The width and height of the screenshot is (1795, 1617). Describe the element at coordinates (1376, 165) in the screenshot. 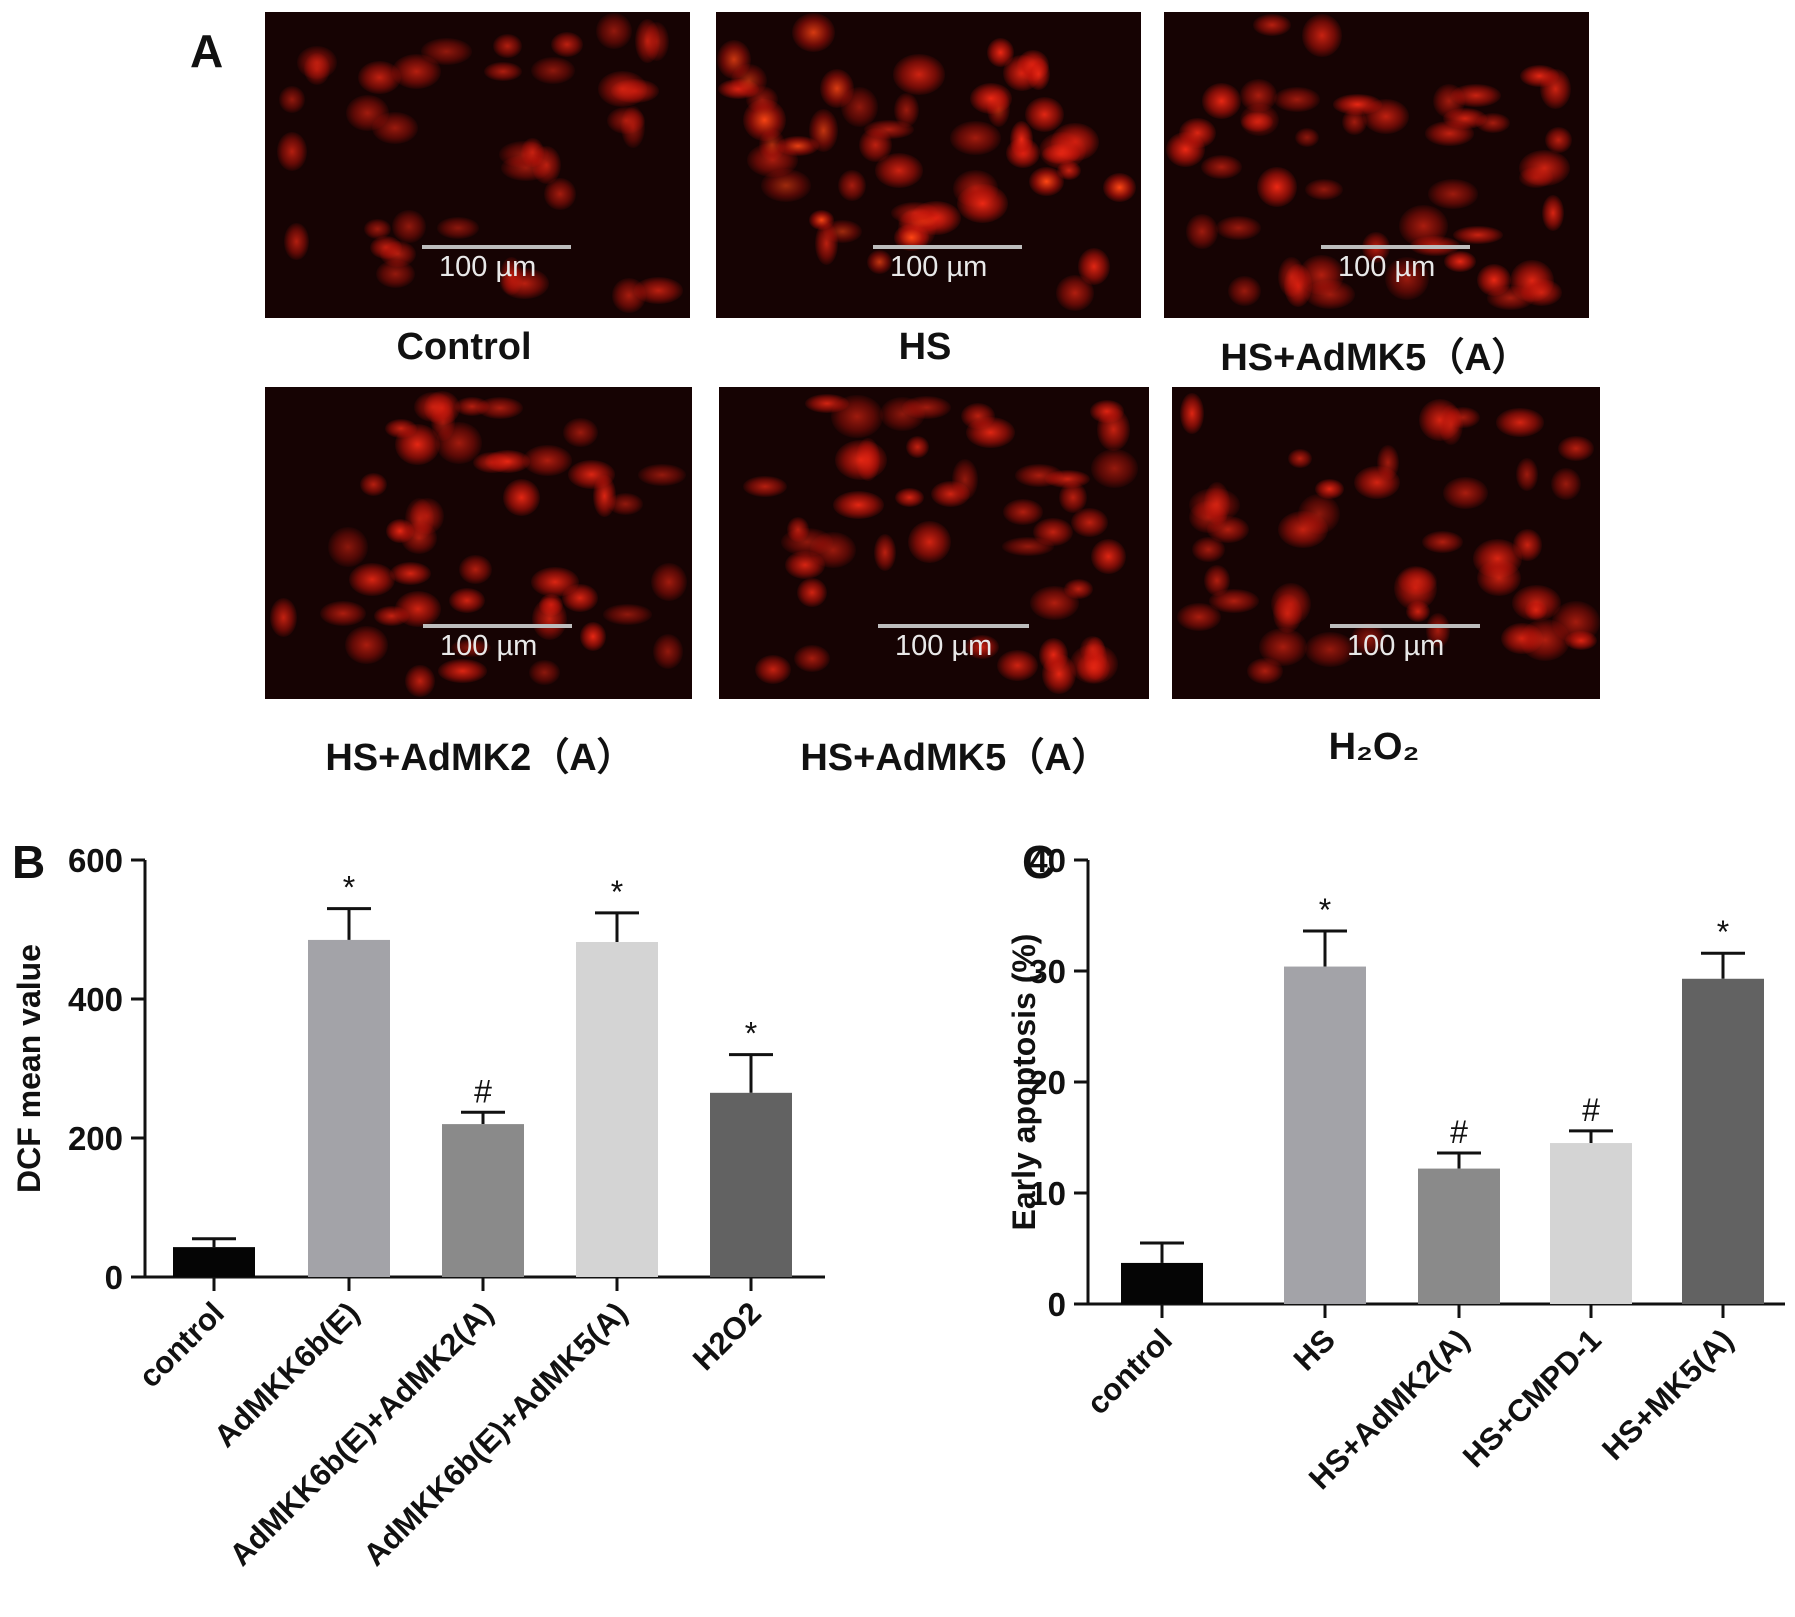

I see `micrograph-3: 100 µm` at that location.